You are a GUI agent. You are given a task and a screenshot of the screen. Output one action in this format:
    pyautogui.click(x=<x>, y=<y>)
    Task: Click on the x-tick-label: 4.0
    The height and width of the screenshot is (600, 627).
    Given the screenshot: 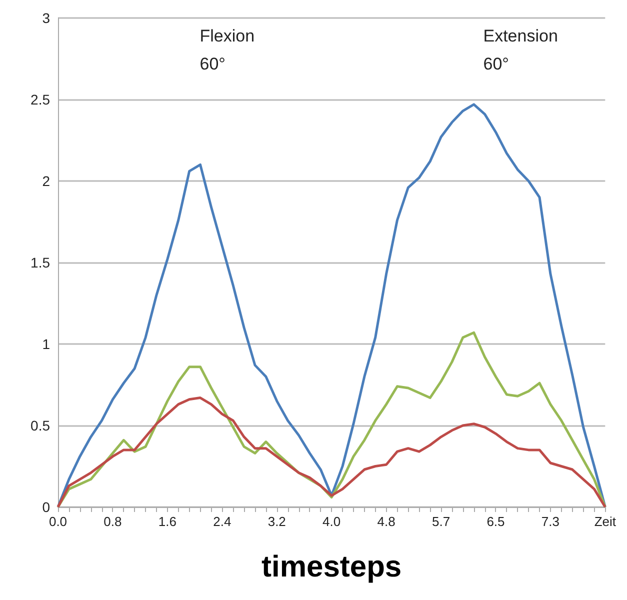 What is the action you would take?
    pyautogui.click(x=331, y=521)
    